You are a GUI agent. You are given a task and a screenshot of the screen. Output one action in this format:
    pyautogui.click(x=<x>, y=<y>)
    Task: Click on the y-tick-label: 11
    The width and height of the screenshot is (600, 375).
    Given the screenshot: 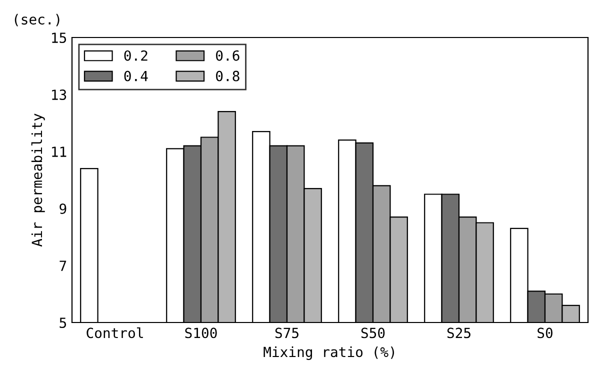 What is the action you would take?
    pyautogui.click(x=59, y=151)
    